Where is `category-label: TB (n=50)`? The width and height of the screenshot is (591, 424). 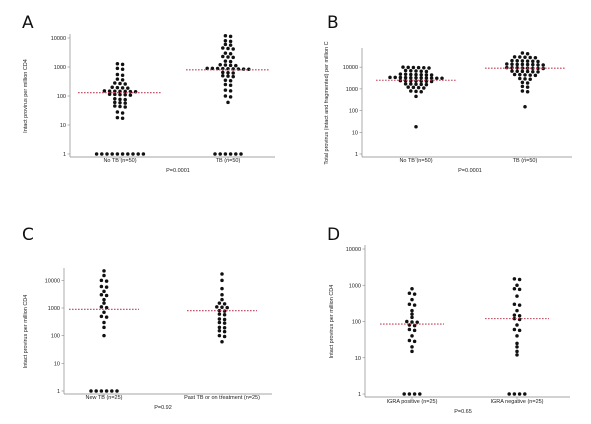
category-label: TB (n=50) is located at coordinates (525, 161).